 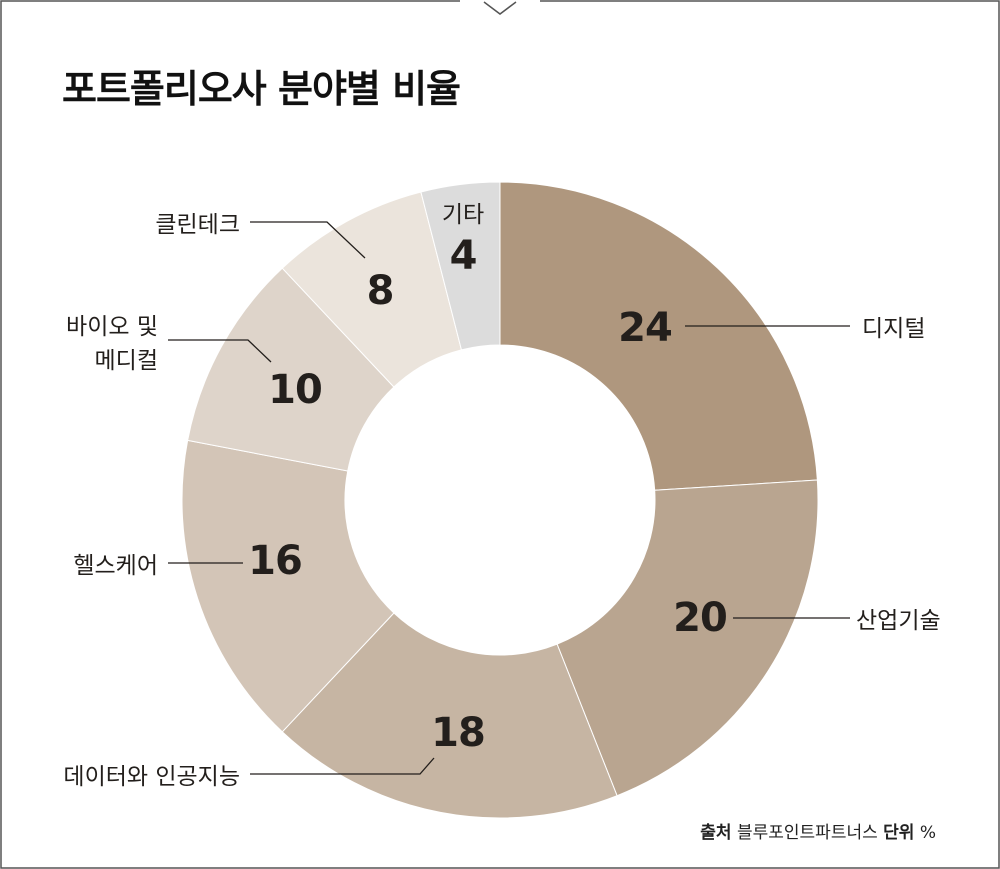 What do you see at coordinates (645, 328) in the screenshot?
I see `slice-value-0: 24` at bounding box center [645, 328].